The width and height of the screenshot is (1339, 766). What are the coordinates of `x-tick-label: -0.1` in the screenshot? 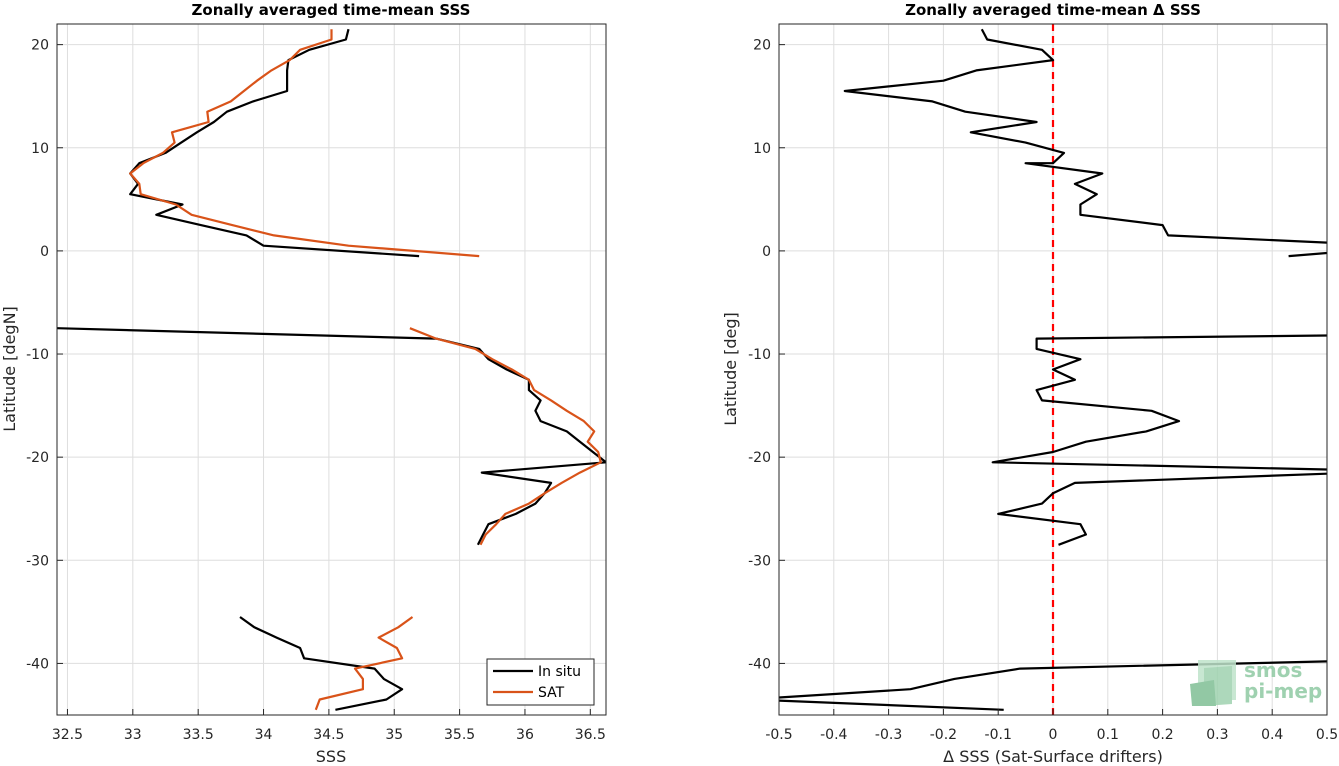 It's located at (998, 735).